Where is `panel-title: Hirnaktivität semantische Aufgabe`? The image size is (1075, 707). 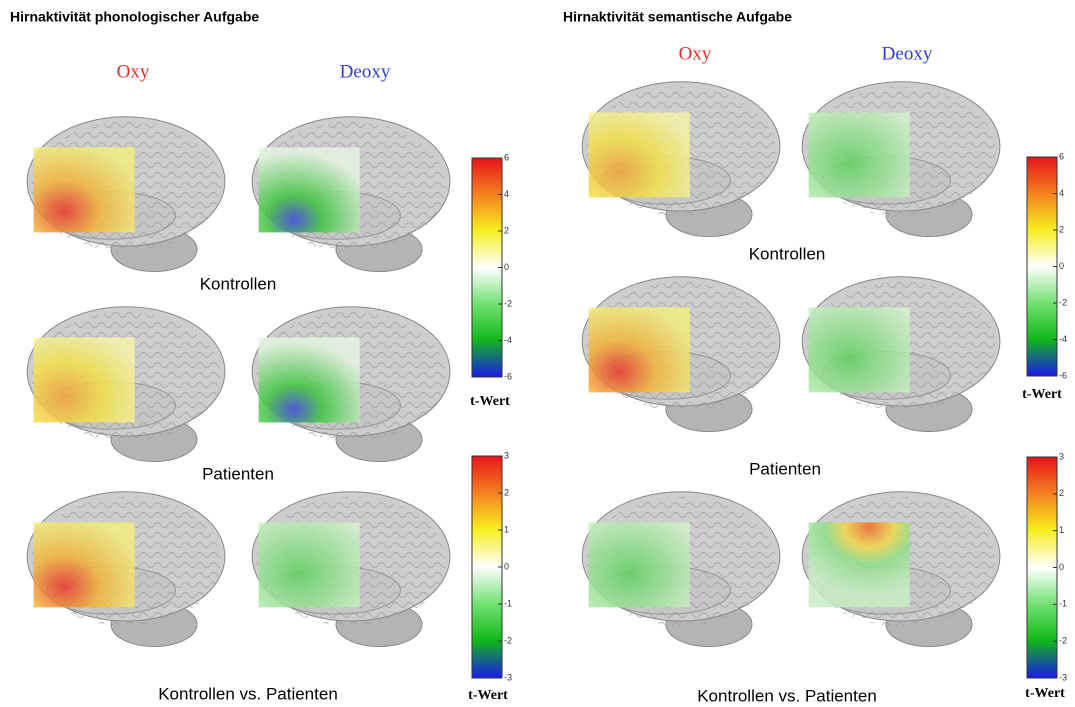 panel-title: Hirnaktivität semantische Aufgabe is located at coordinates (677, 17).